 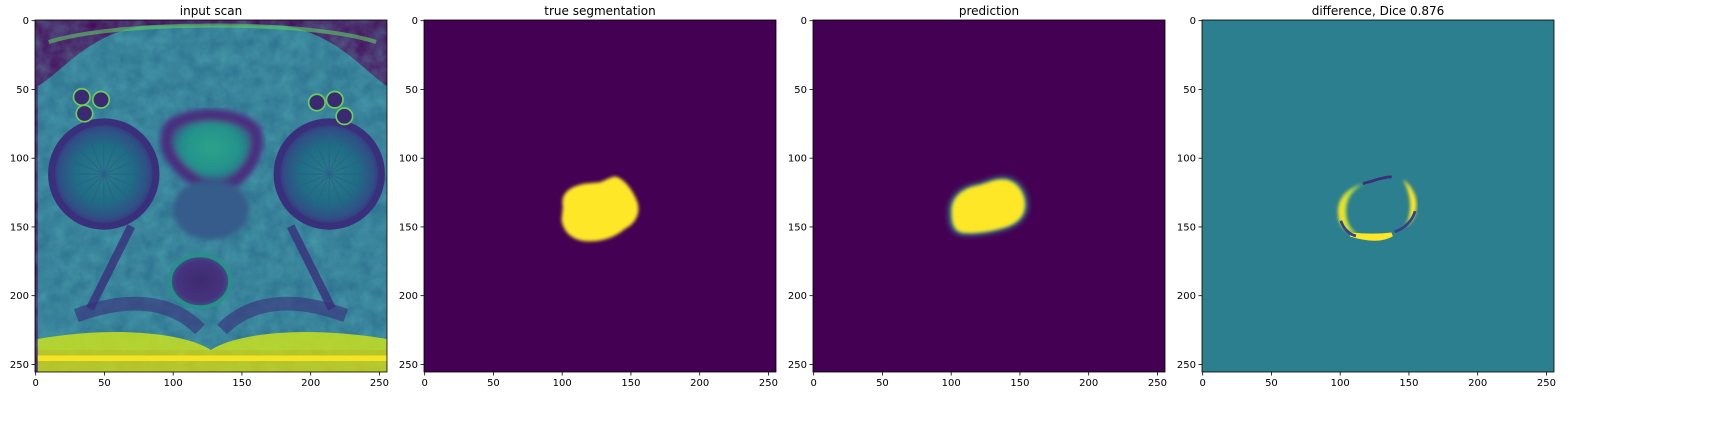 What do you see at coordinates (1378, 11) in the screenshot?
I see `panel-title: difference, Dice 0.876` at bounding box center [1378, 11].